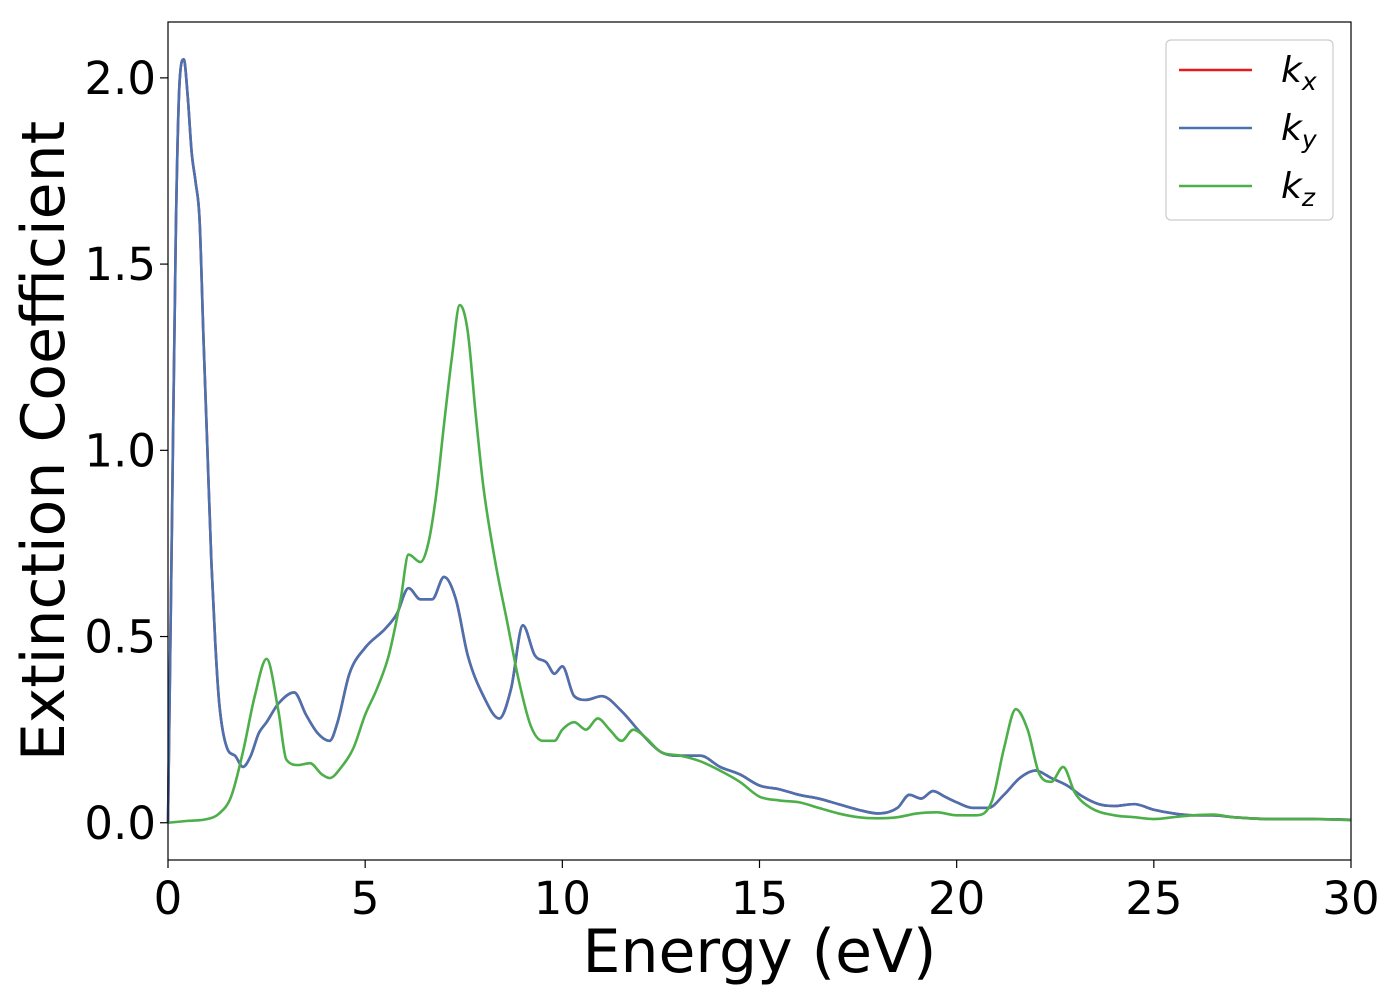  Describe the element at coordinates (1299, 131) in the screenshot. I see `legend-label: ky` at that location.